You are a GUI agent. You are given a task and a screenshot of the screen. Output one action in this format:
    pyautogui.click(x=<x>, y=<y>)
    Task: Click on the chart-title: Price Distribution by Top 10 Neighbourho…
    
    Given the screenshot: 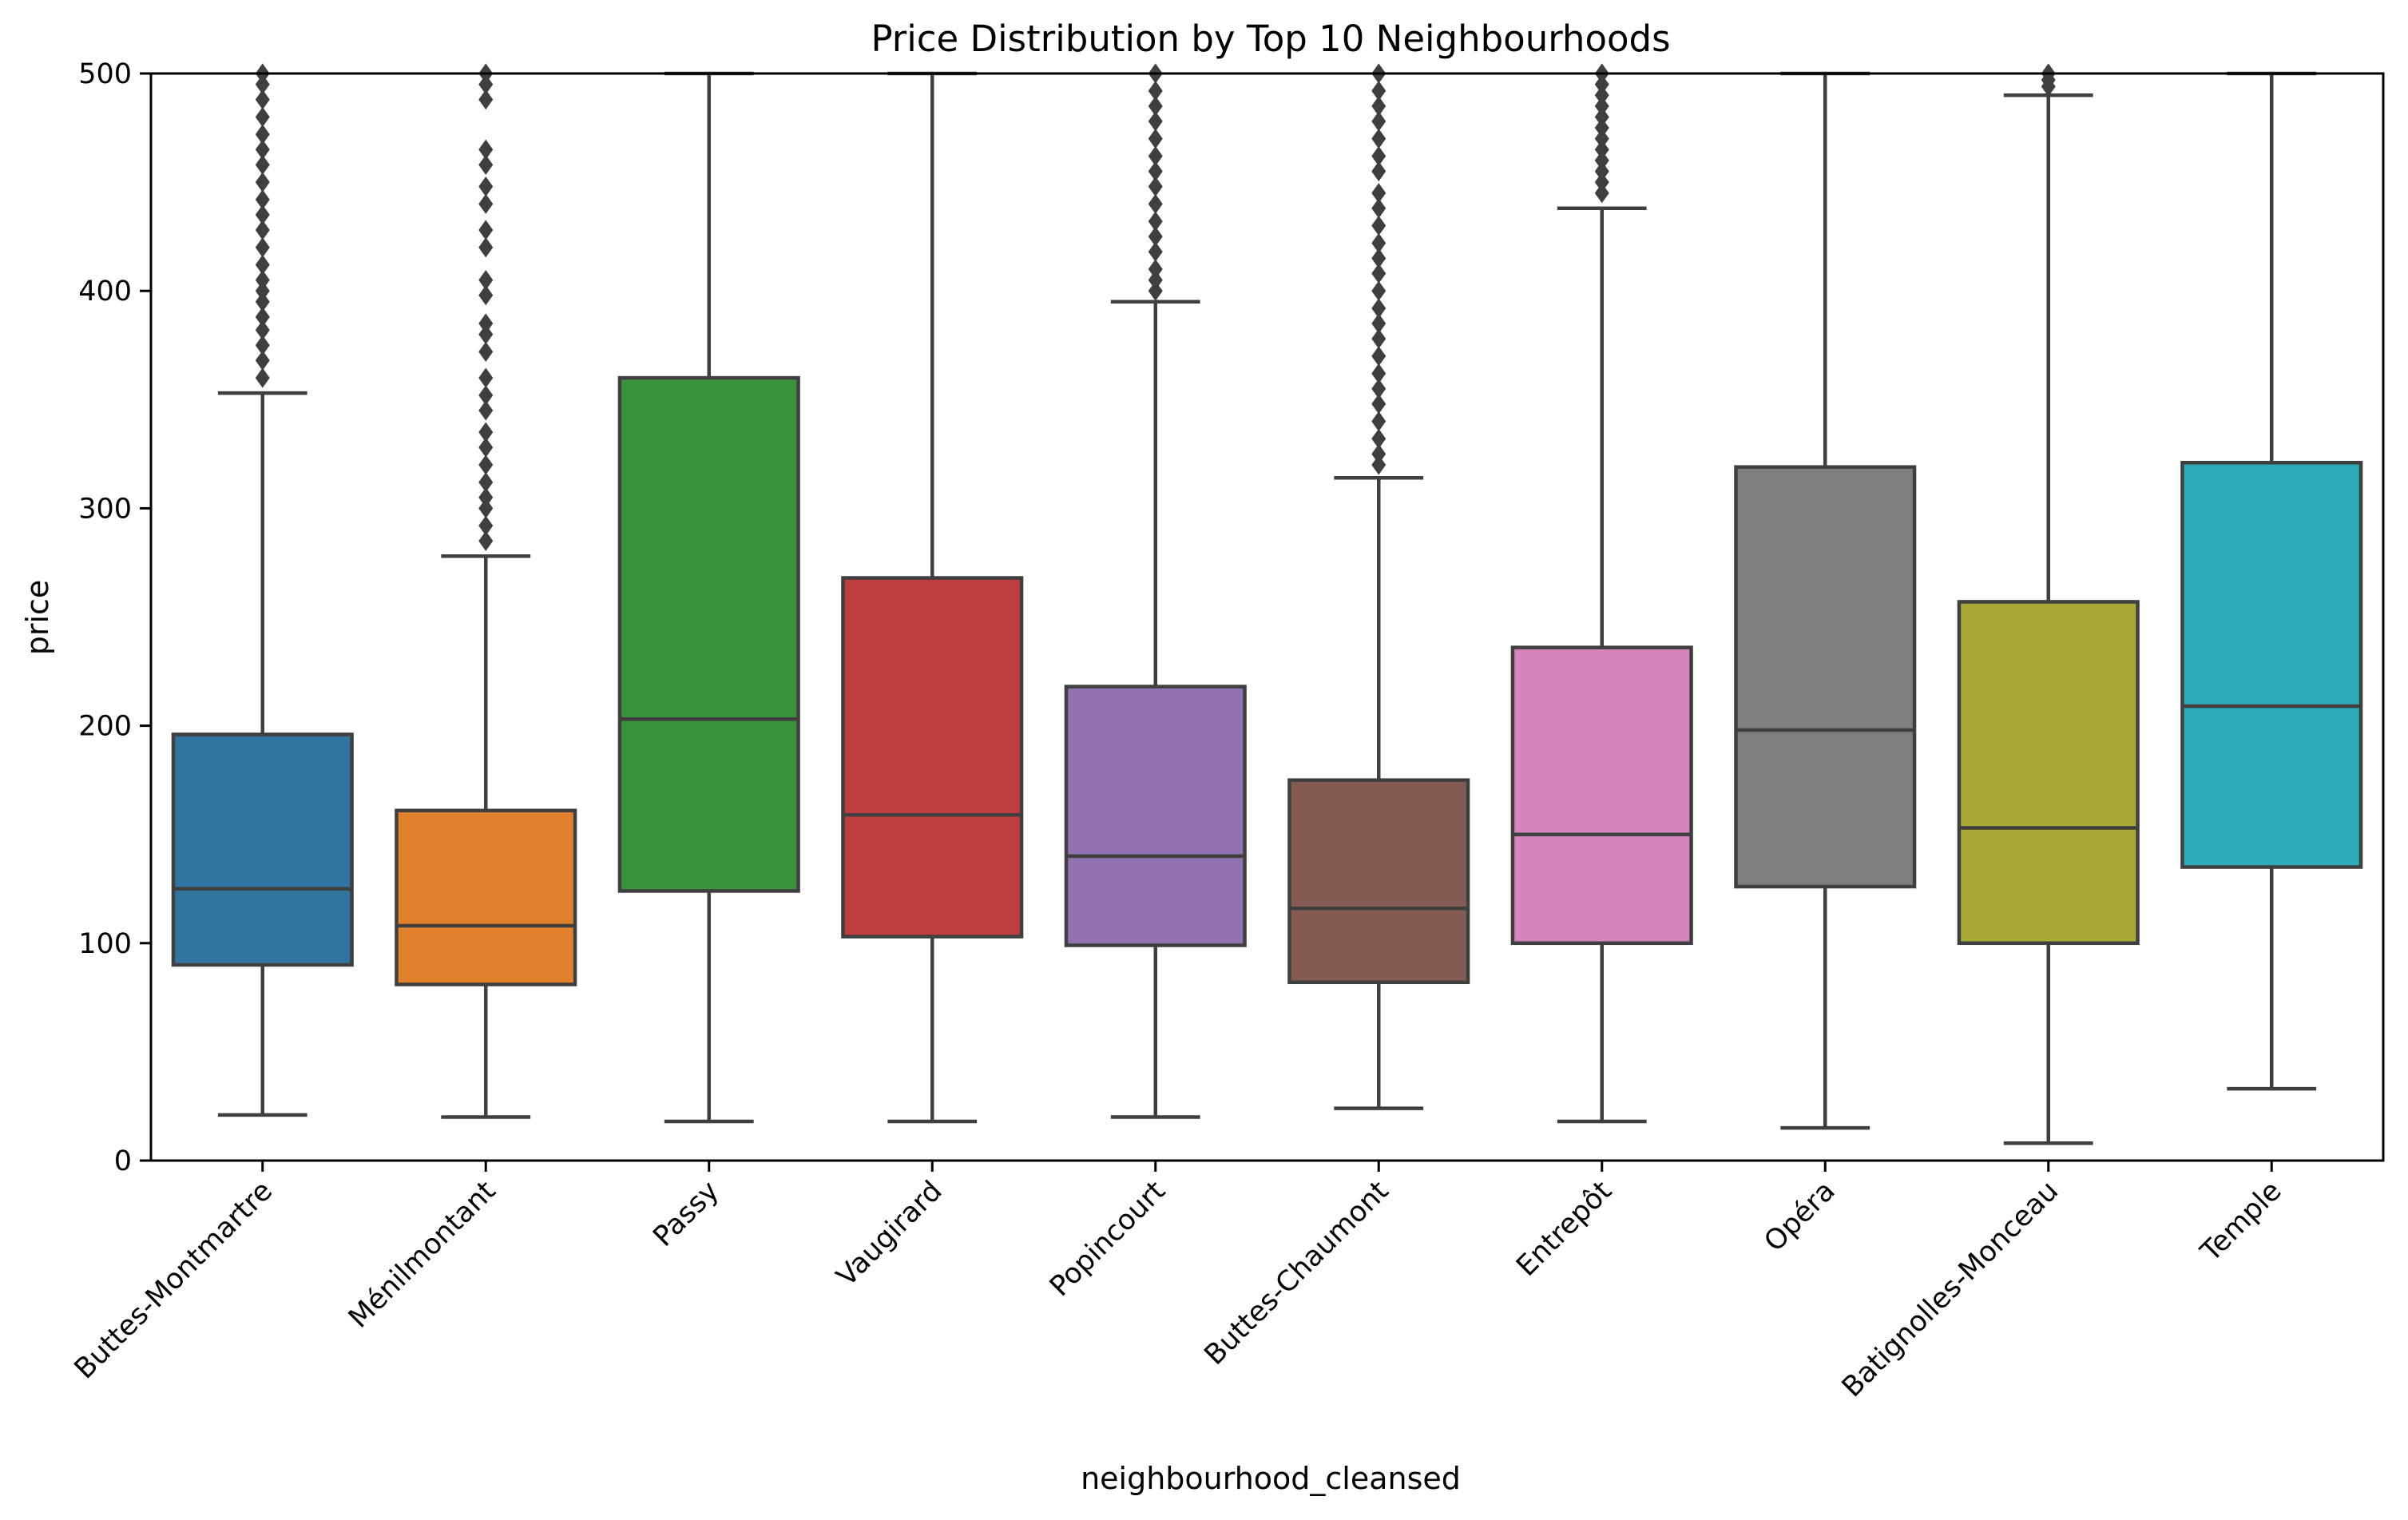 What is the action you would take?
    pyautogui.click(x=1270, y=39)
    